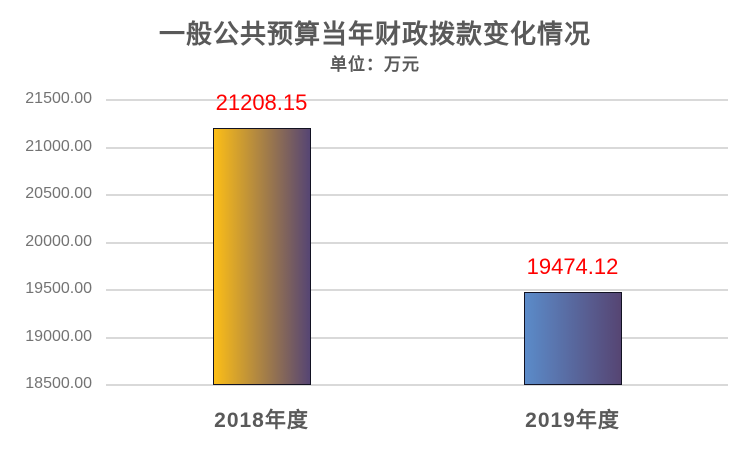  Describe the element at coordinates (58, 383) in the screenshot. I see `y-axis-tick-label: 18500.00` at that location.